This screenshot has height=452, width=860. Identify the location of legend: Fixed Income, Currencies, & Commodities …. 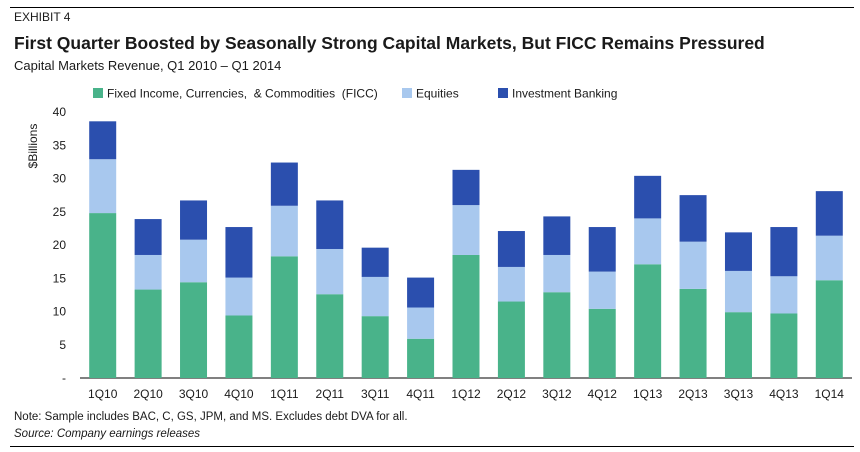
(355, 94).